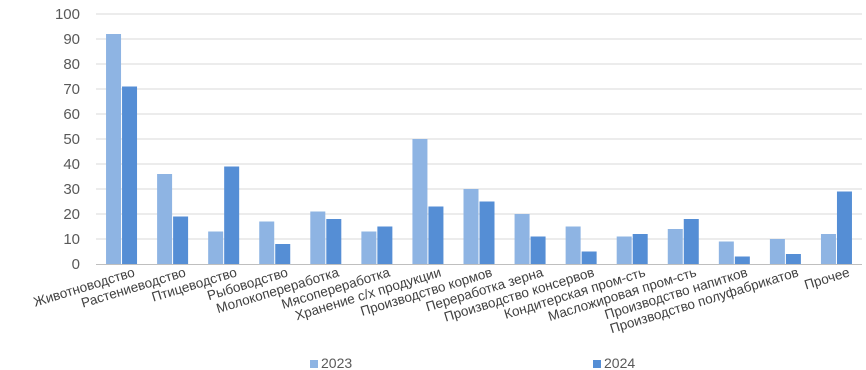 This screenshot has height=370, width=866. Describe the element at coordinates (76, 264) in the screenshot. I see `y-tick-label: 0` at that location.